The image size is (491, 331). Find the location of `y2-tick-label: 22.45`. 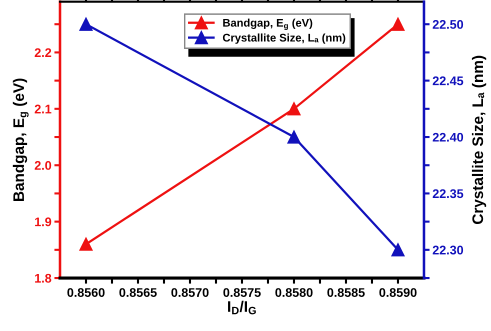

y2-tick-label: 22.45 is located at coordinates (448, 81).